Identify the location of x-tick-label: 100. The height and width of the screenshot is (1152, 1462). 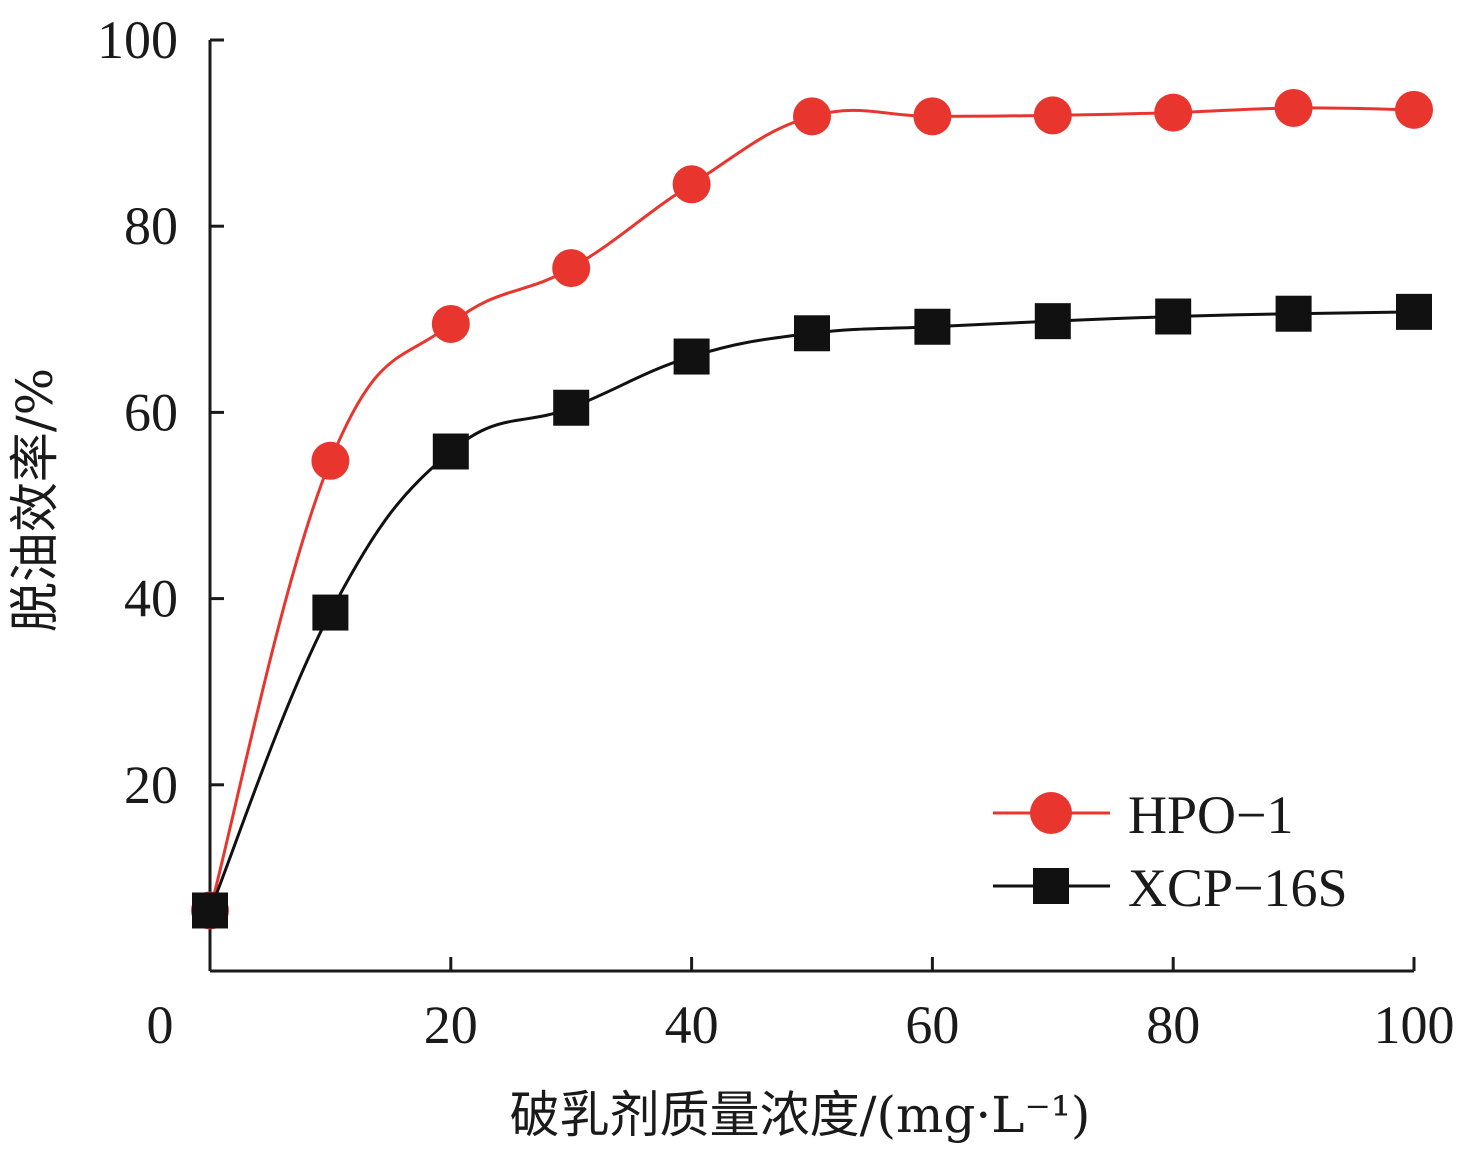
(1414, 1025).